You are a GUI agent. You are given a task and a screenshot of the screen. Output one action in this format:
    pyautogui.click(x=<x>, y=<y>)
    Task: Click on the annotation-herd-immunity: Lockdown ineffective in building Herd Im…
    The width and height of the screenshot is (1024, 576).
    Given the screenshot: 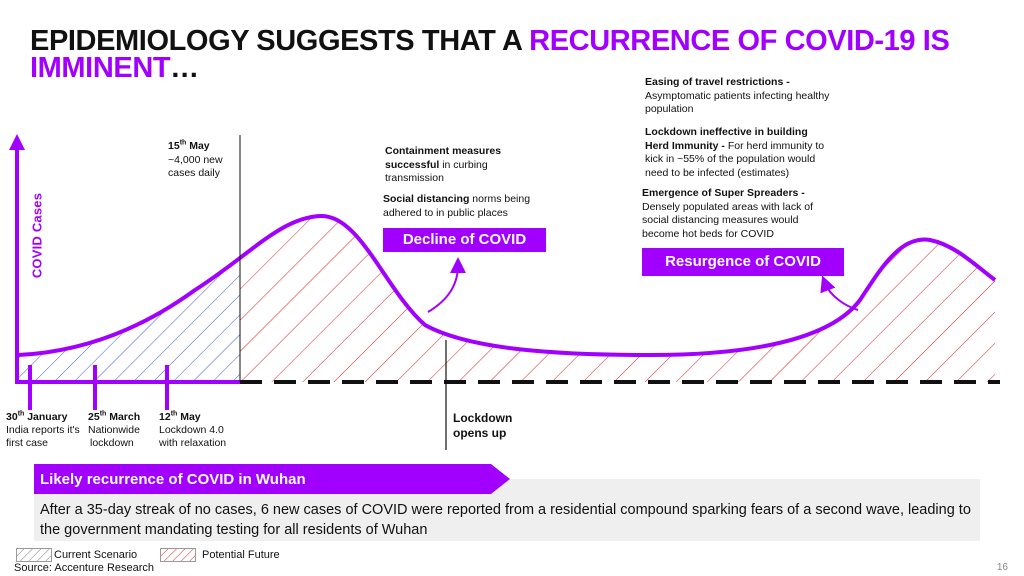 What is the action you would take?
    pyautogui.click(x=735, y=152)
    